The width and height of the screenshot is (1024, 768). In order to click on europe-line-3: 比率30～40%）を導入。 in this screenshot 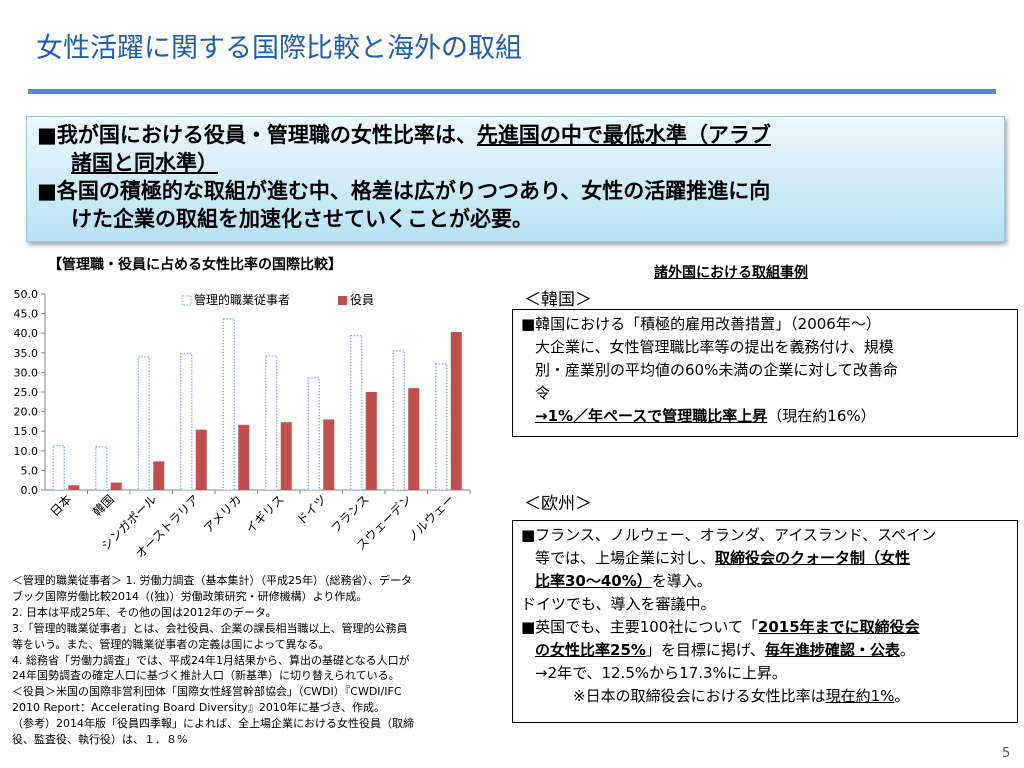, I will do `click(765, 581)`.